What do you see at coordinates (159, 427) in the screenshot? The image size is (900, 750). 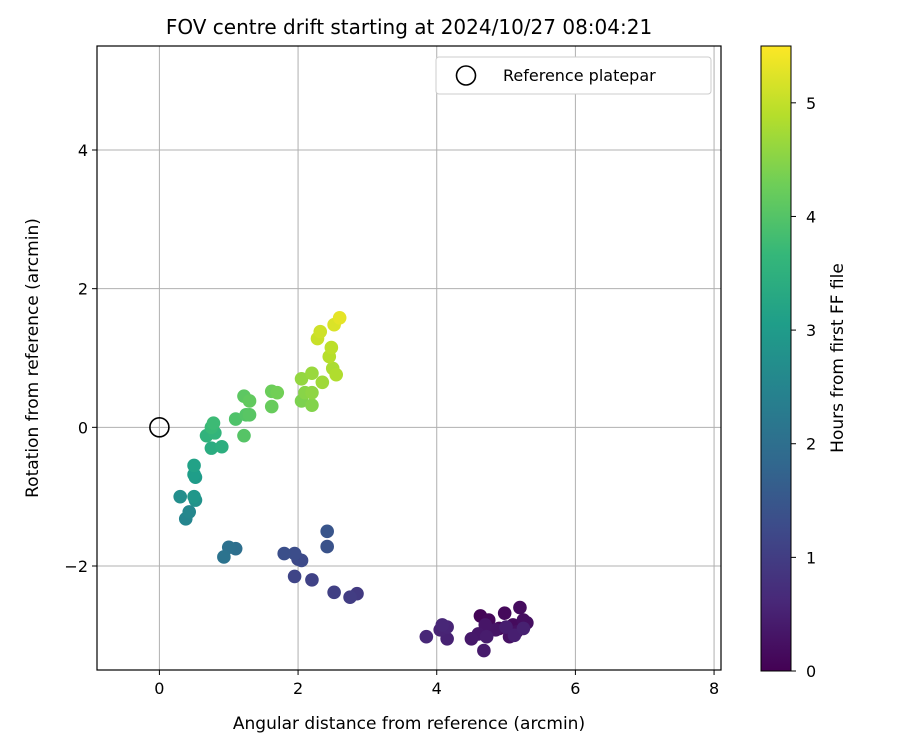 I see `reference-marker` at bounding box center [159, 427].